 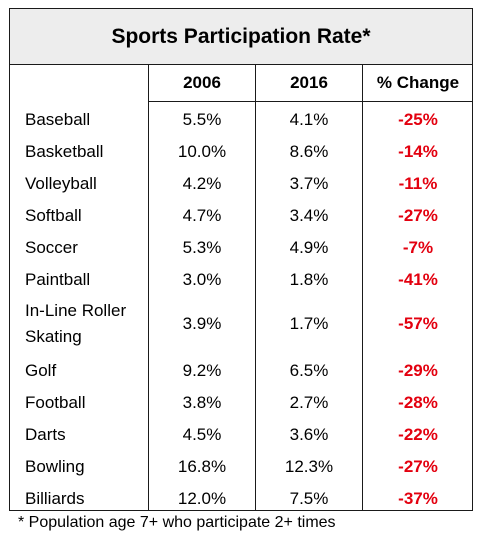 I want to click on value-2006: 3.8%, so click(x=202, y=402).